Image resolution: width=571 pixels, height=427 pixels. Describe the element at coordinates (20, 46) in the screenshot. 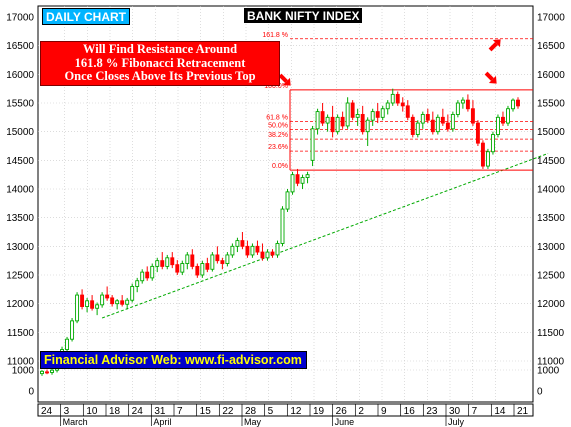

I see `y-tick-left-16500: 16500` at that location.